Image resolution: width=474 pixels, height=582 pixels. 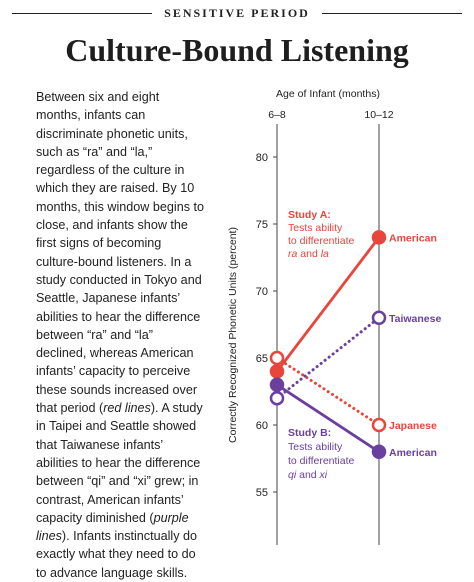 I want to click on study-a-line-3: to differentiate, so click(x=321, y=241).